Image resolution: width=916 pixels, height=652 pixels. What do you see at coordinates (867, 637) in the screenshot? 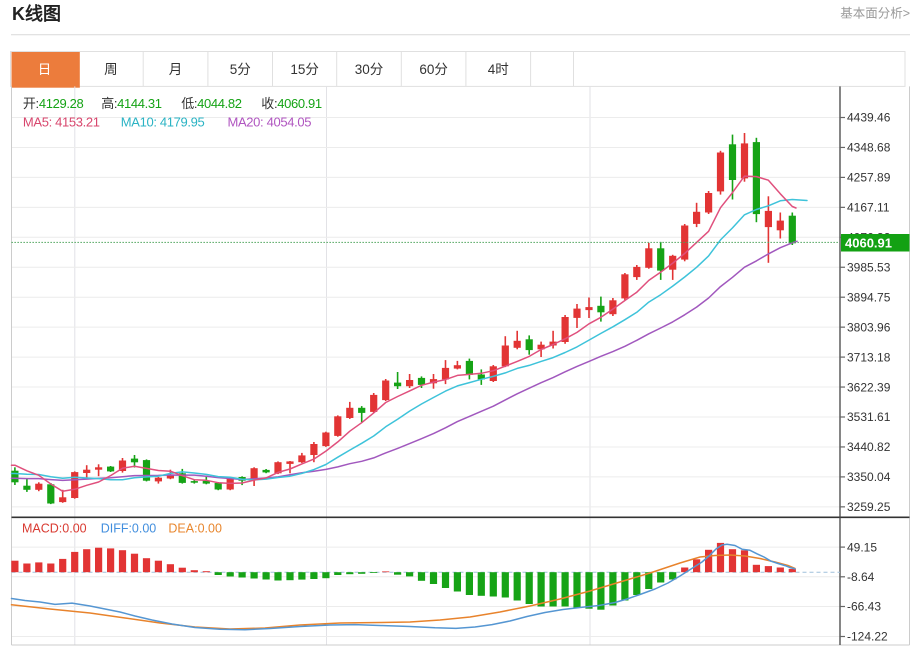
I see `svg-text: -124.22` at bounding box center [867, 637].